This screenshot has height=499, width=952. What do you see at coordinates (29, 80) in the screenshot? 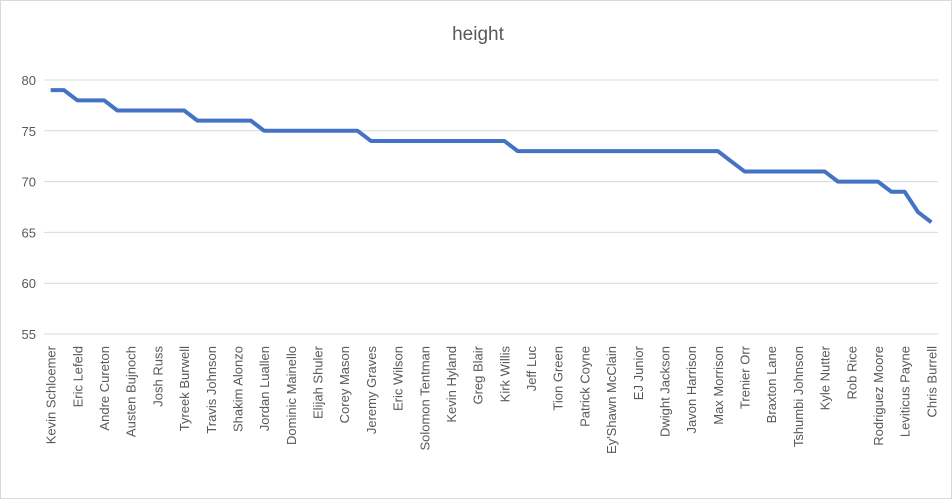
I see `y-tick-label: 80` at bounding box center [29, 80].